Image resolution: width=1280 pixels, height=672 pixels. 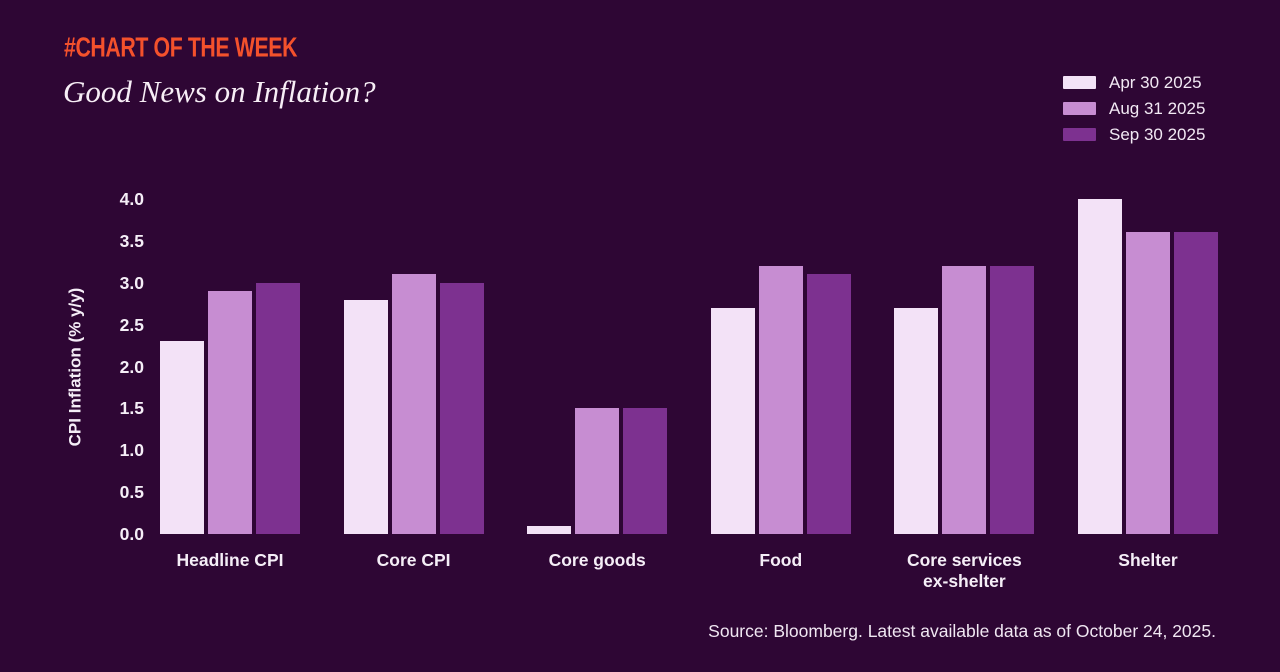 What do you see at coordinates (413, 560) in the screenshot?
I see `category-label: Core CPI` at bounding box center [413, 560].